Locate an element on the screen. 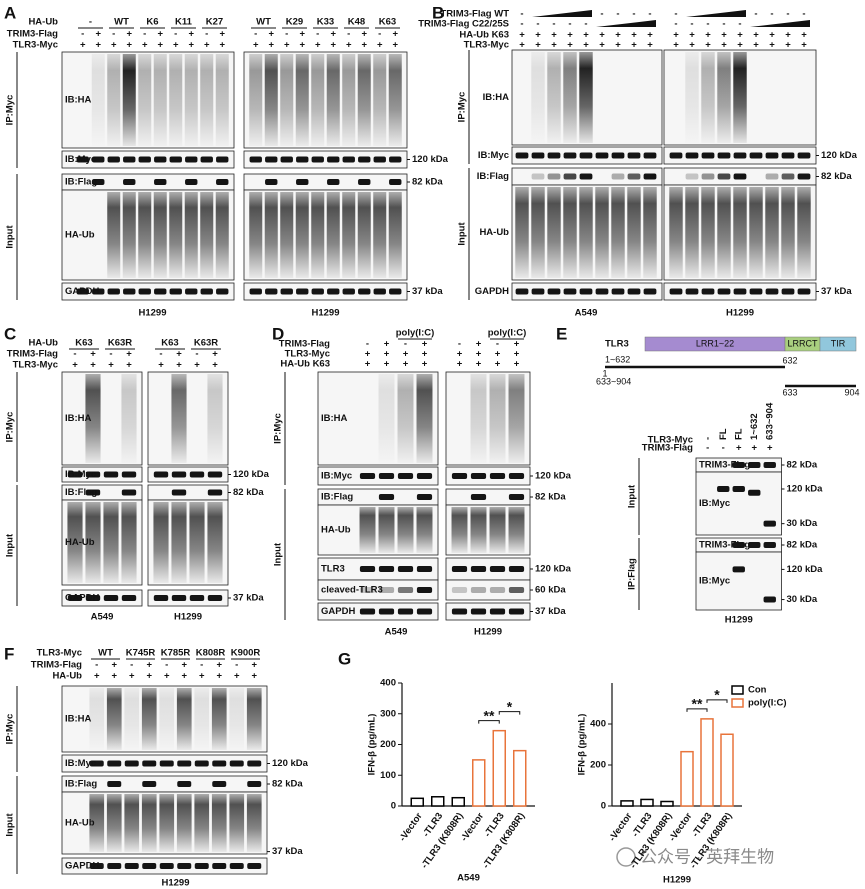 This screenshot has width=865, height=889. watermark-icon is located at coordinates (626, 857).